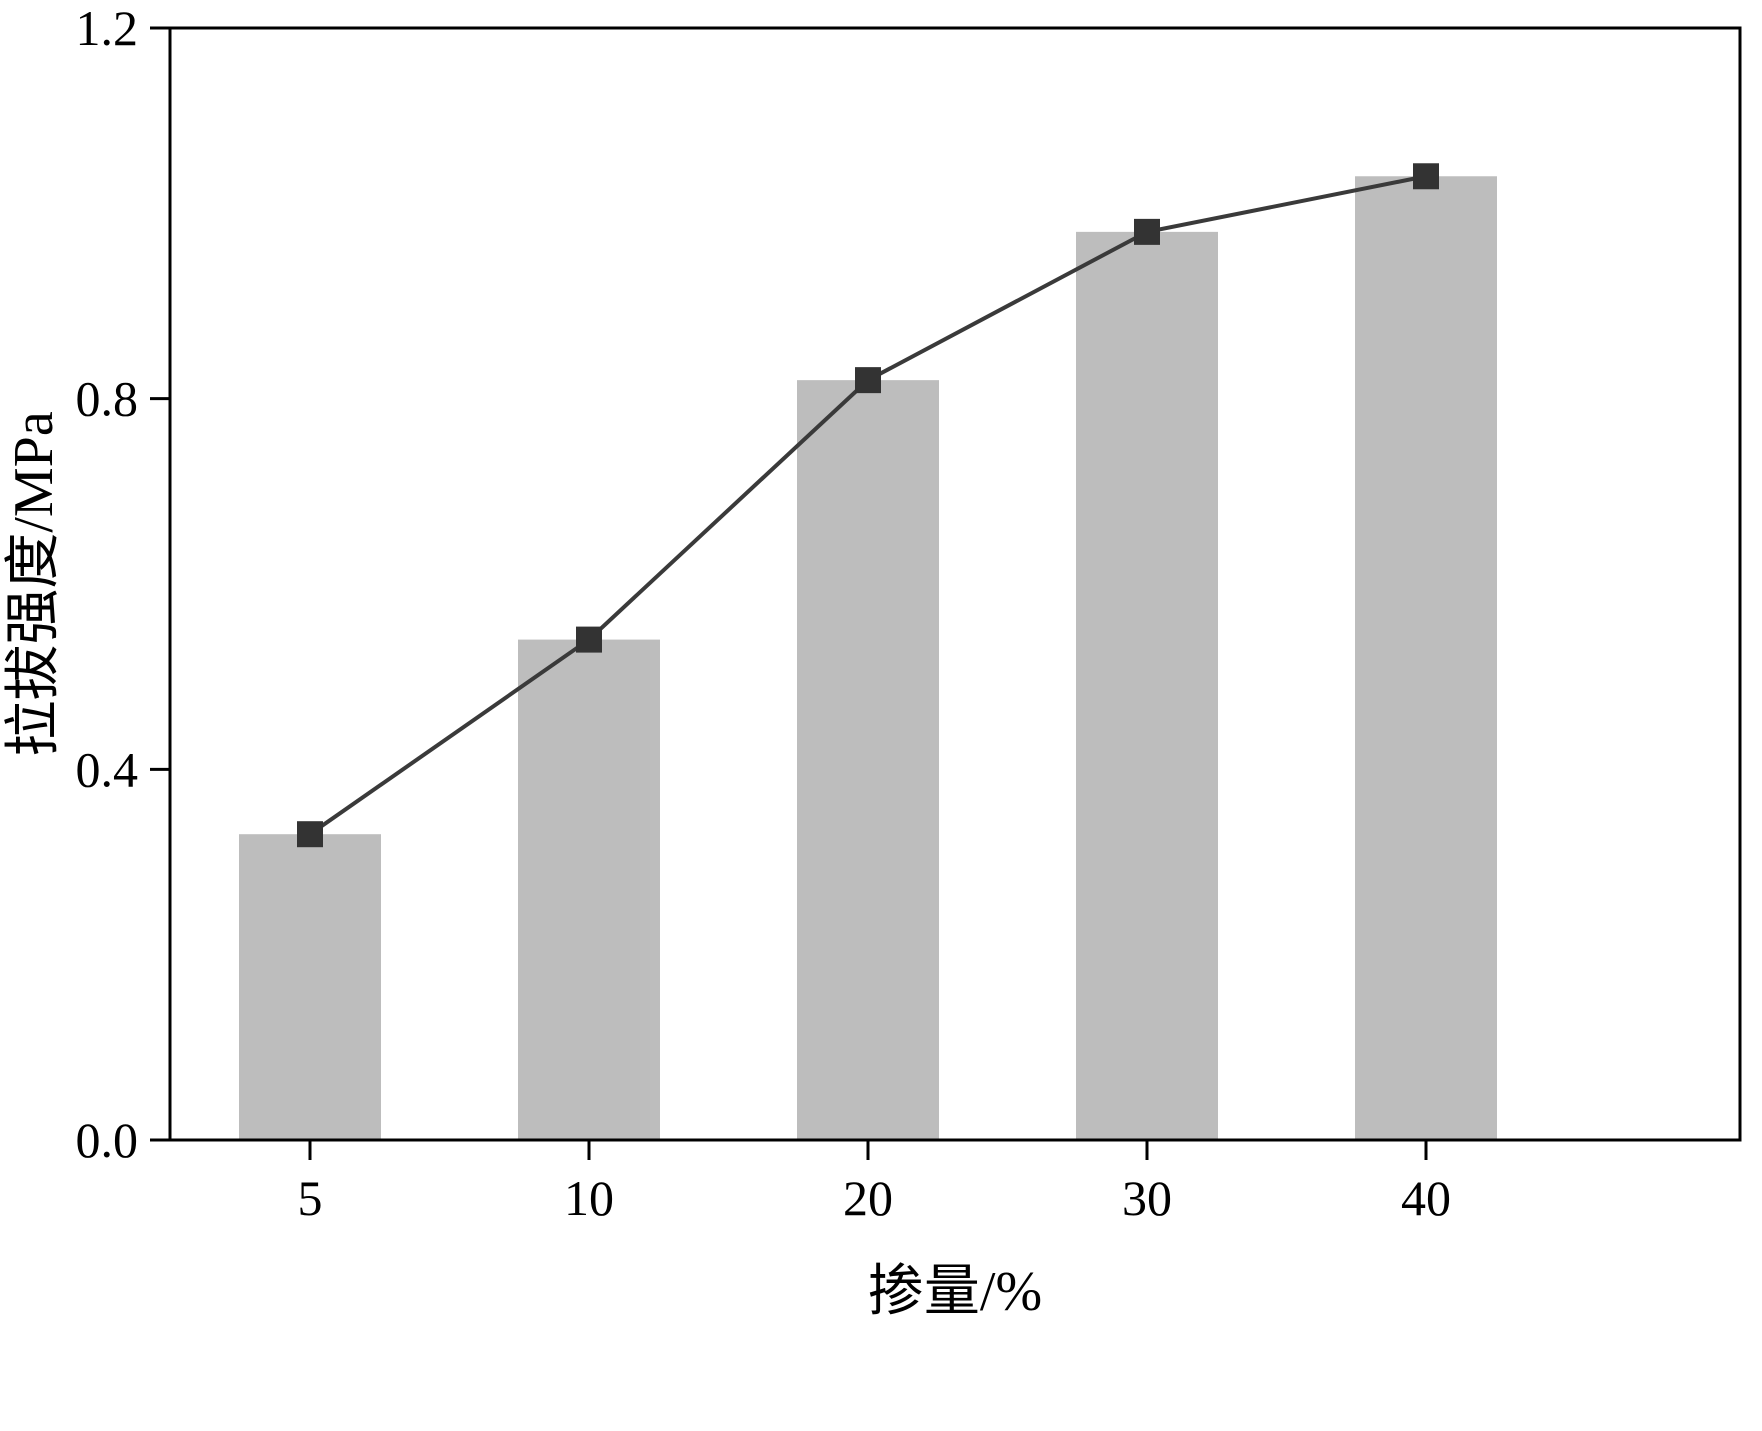 This screenshot has width=1762, height=1431. I want to click on y-tick-label: 0.4, so click(107, 769).